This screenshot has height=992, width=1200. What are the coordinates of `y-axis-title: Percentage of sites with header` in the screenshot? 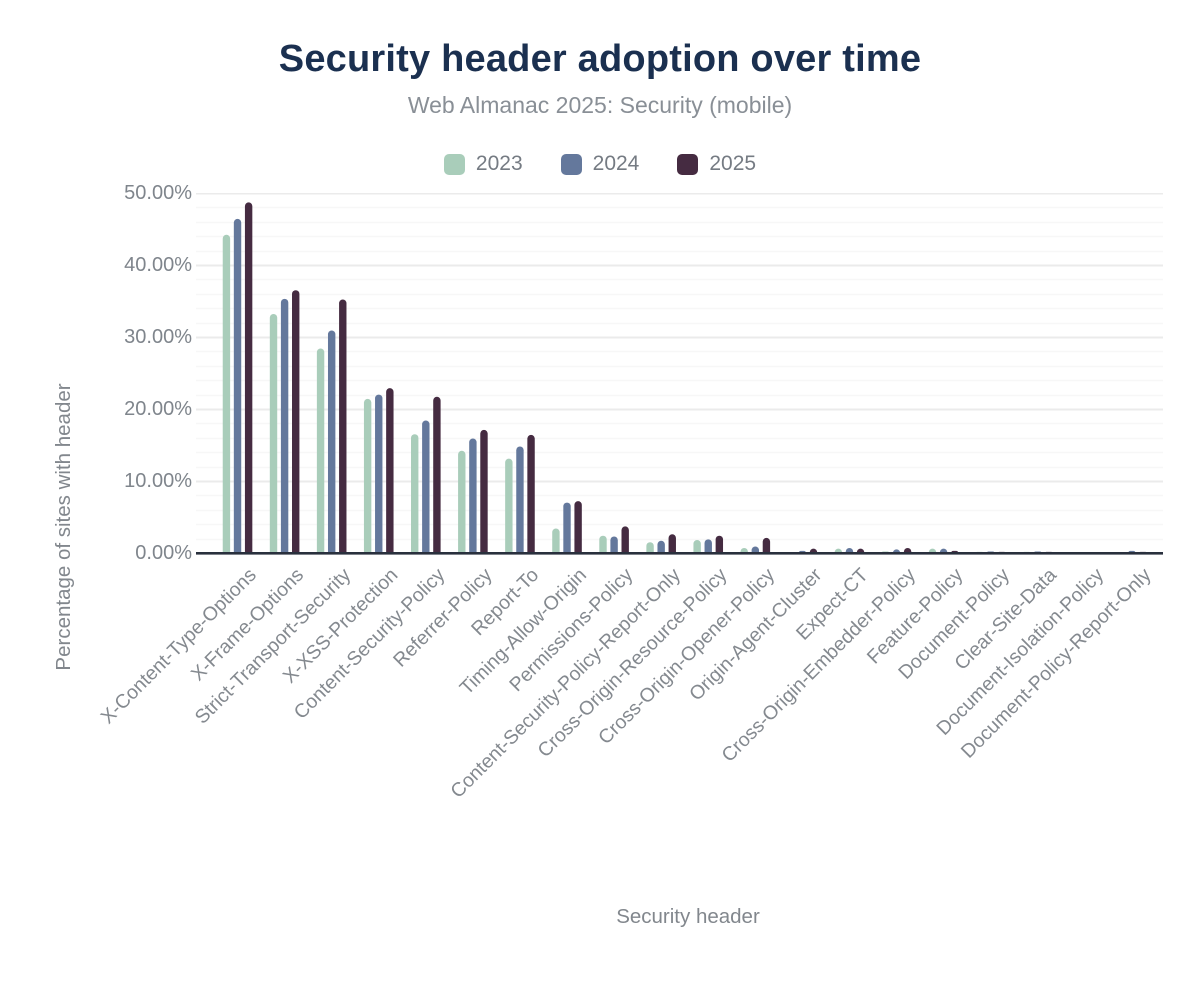 It's located at (63, 527).